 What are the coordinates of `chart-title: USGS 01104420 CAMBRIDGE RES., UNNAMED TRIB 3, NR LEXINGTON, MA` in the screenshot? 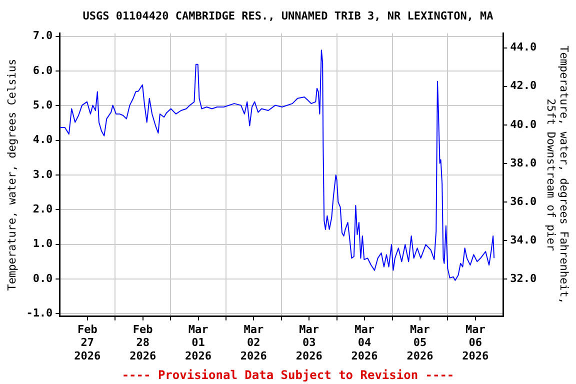 It's located at (288, 15).